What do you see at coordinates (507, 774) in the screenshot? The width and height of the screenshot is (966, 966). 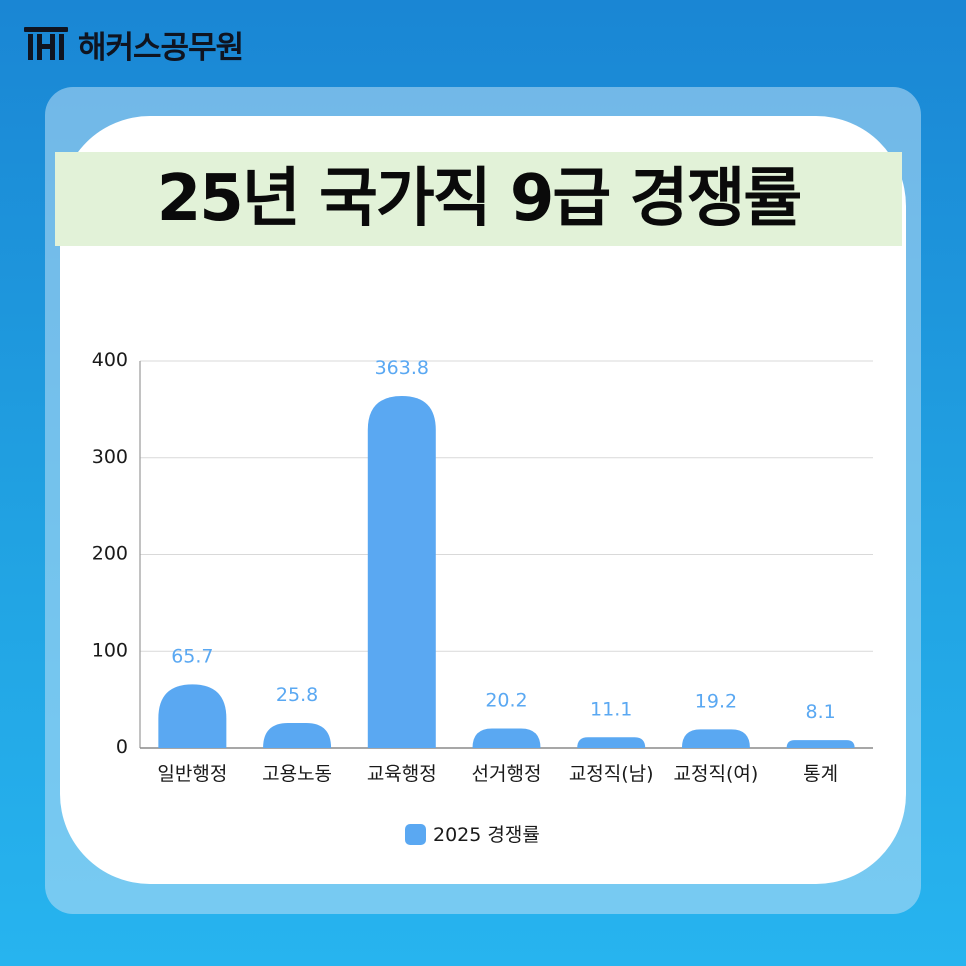 I see `x-tick-label: 선거행정` at bounding box center [507, 774].